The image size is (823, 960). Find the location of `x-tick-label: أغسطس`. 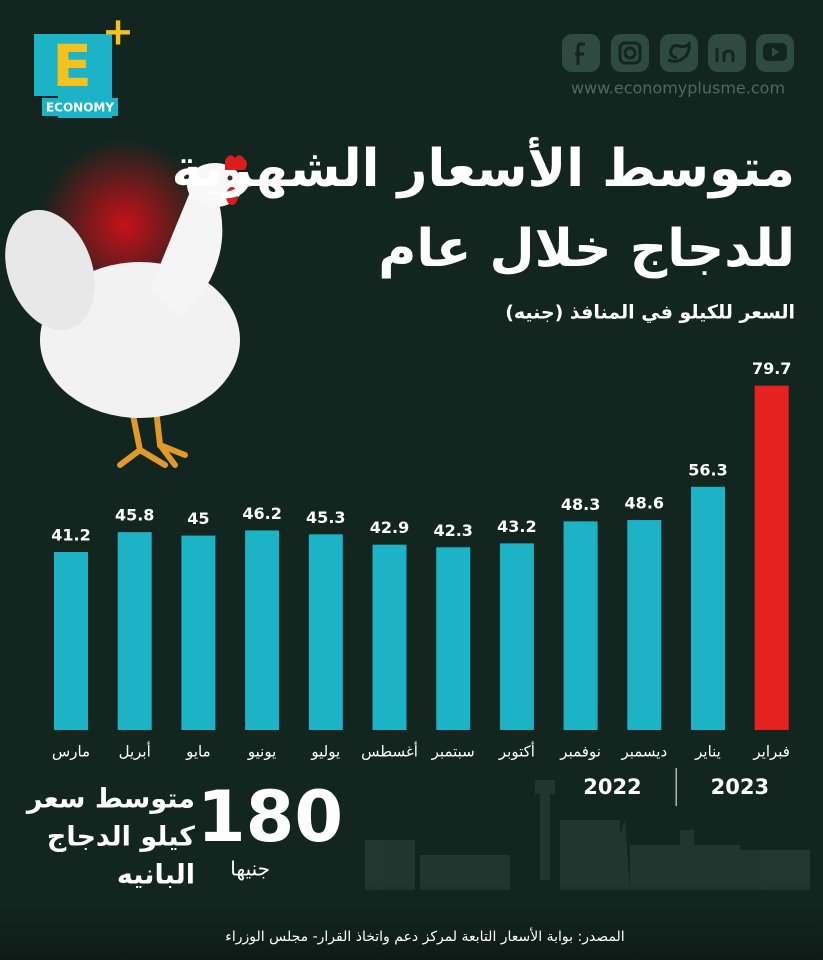

x-tick-label: أغسطس is located at coordinates (389, 751).